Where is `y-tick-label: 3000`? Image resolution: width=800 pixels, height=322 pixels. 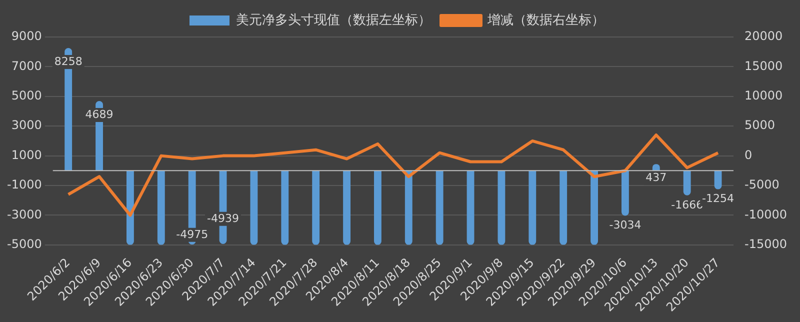 y-tick-label: 3000 is located at coordinates (26, 125).